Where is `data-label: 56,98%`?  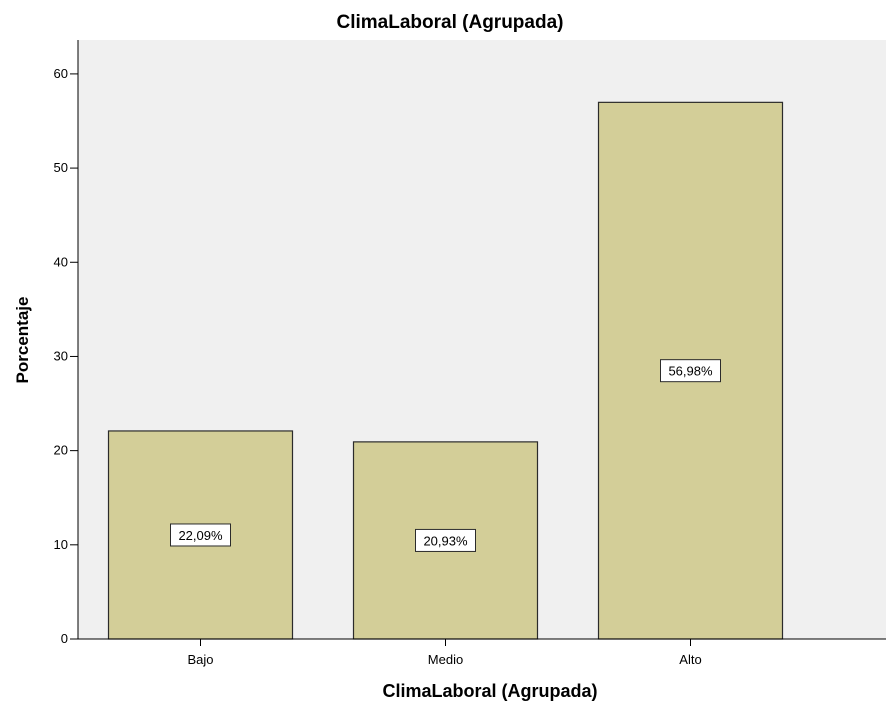 data-label: 56,98% is located at coordinates (690, 371).